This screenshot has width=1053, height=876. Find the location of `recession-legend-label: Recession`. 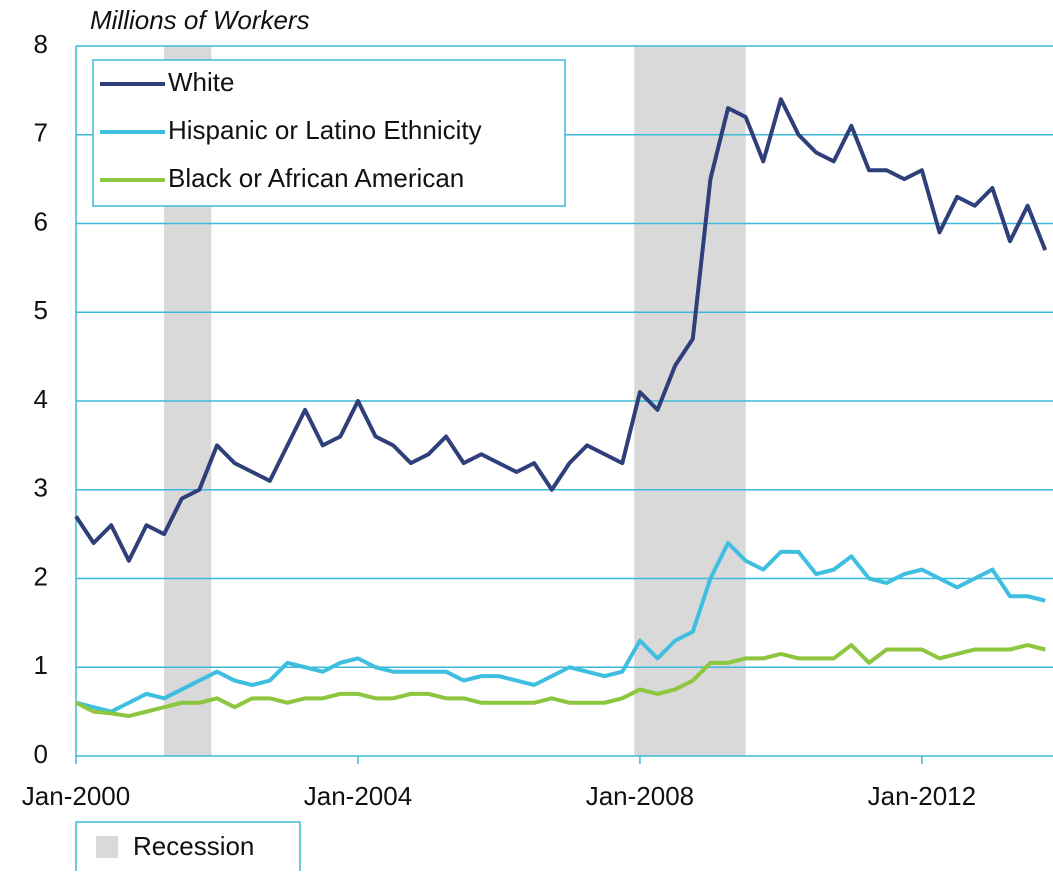

recession-legend-label: Recession is located at coordinates (193, 846).